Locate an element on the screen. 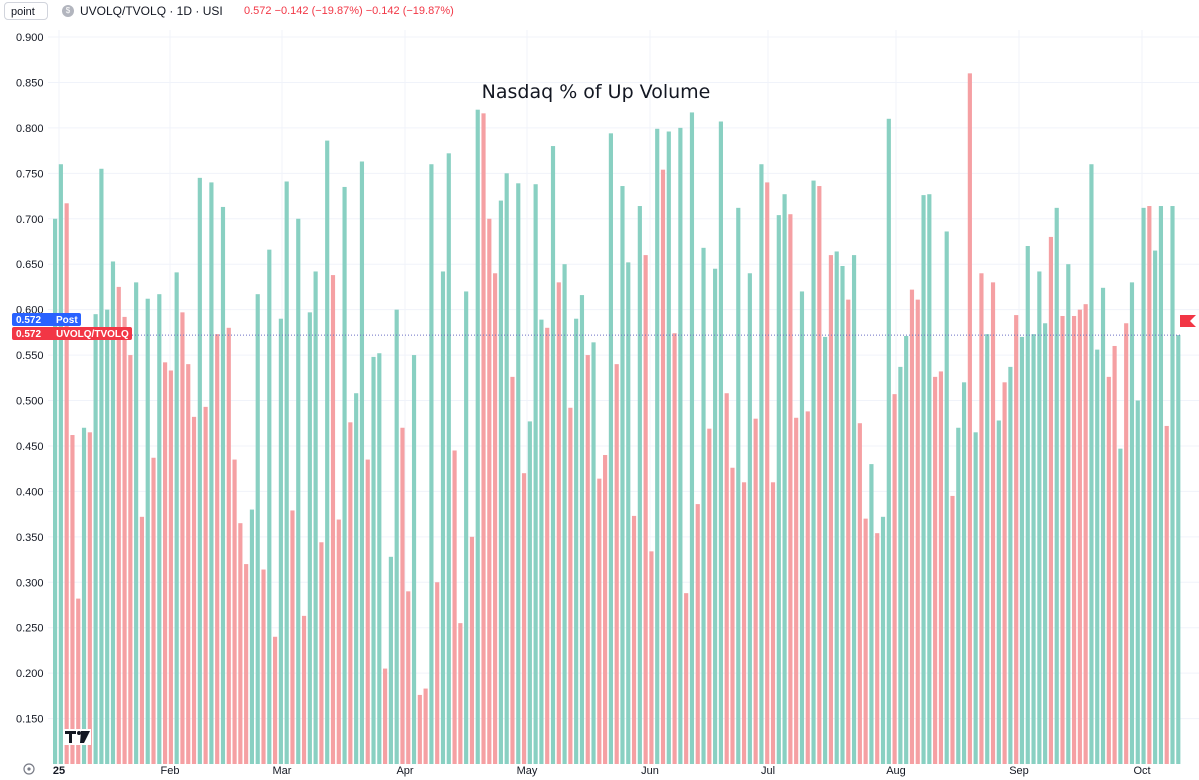 The image size is (1199, 780). x-tick-label: Sep is located at coordinates (1019, 771).